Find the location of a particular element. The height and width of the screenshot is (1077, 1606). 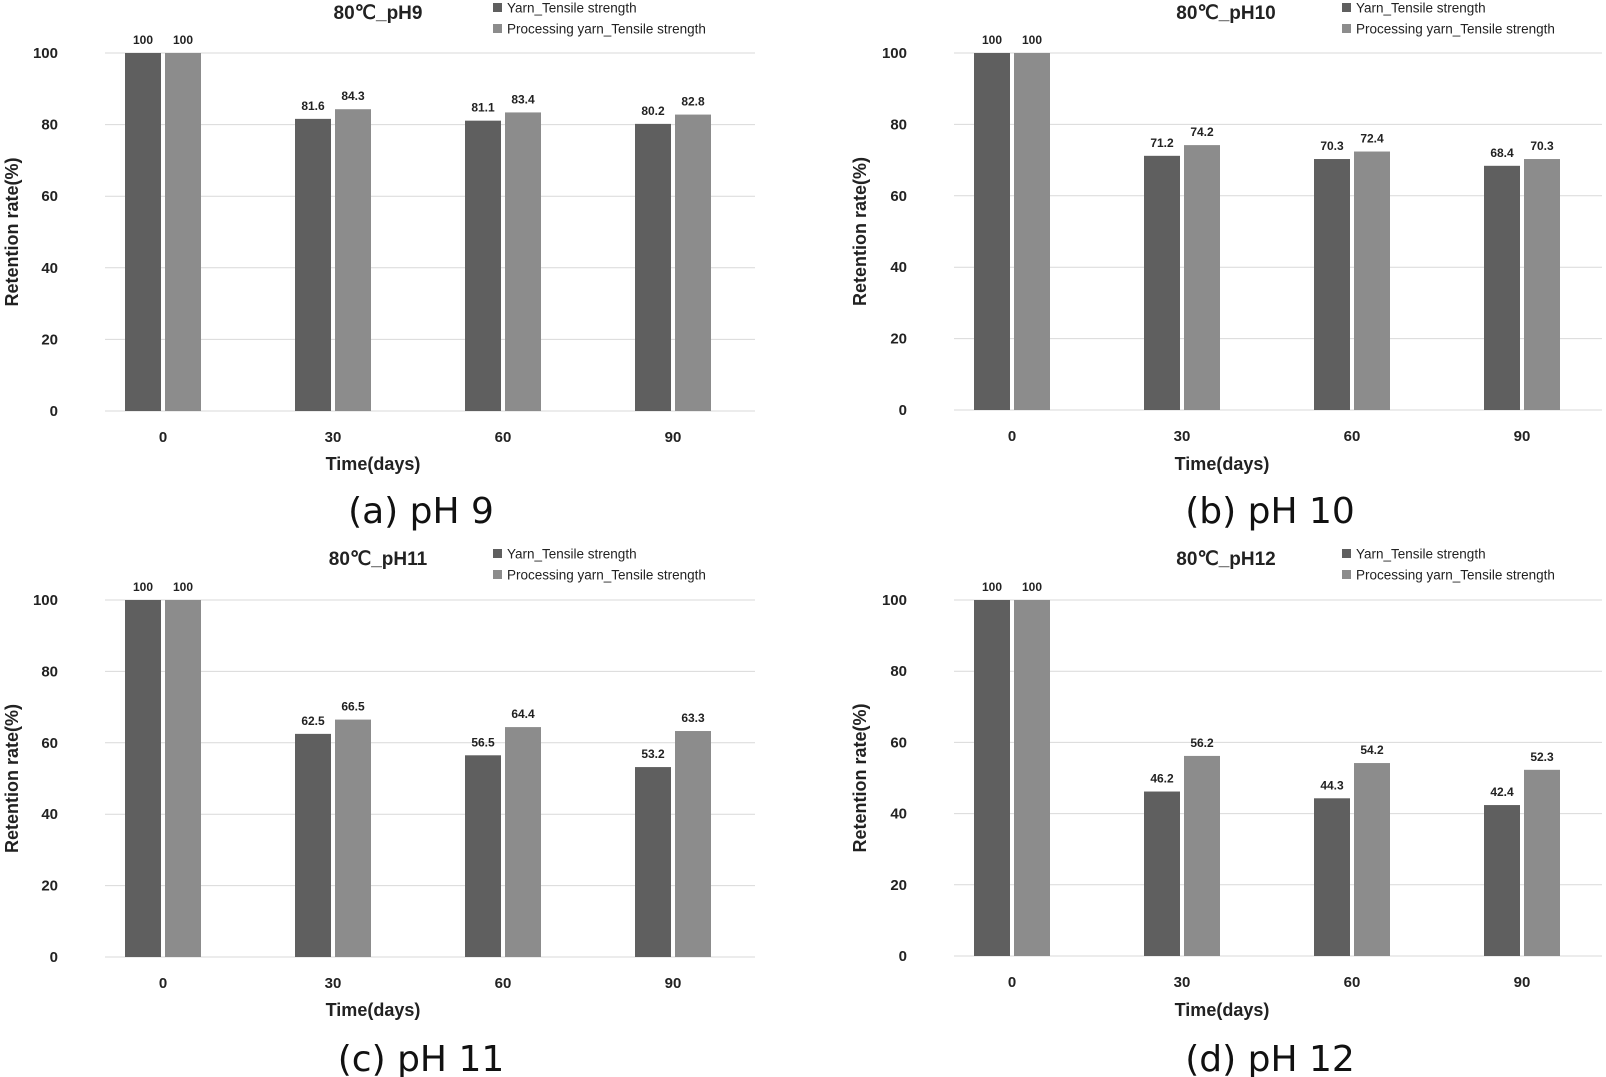

data-label: 82.8 is located at coordinates (693, 102).